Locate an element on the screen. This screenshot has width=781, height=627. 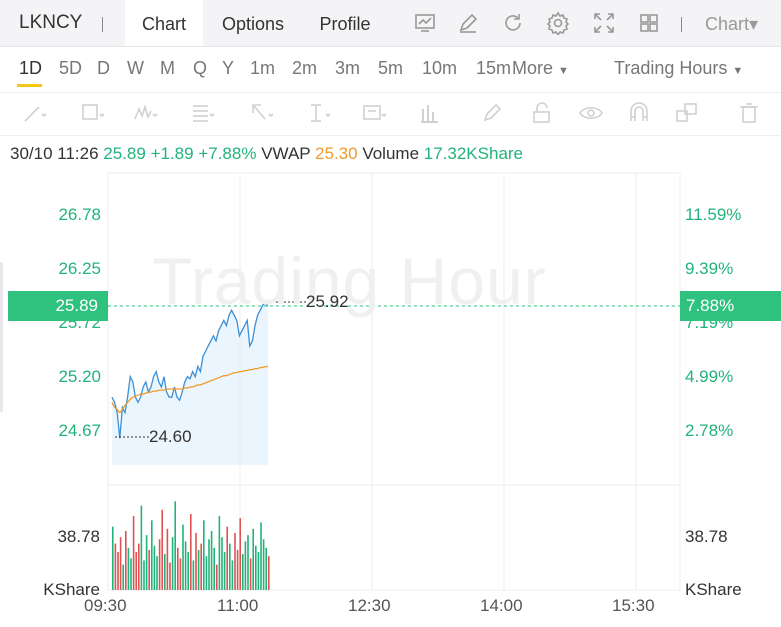
high-label: 25.92 is located at coordinates (327, 301).